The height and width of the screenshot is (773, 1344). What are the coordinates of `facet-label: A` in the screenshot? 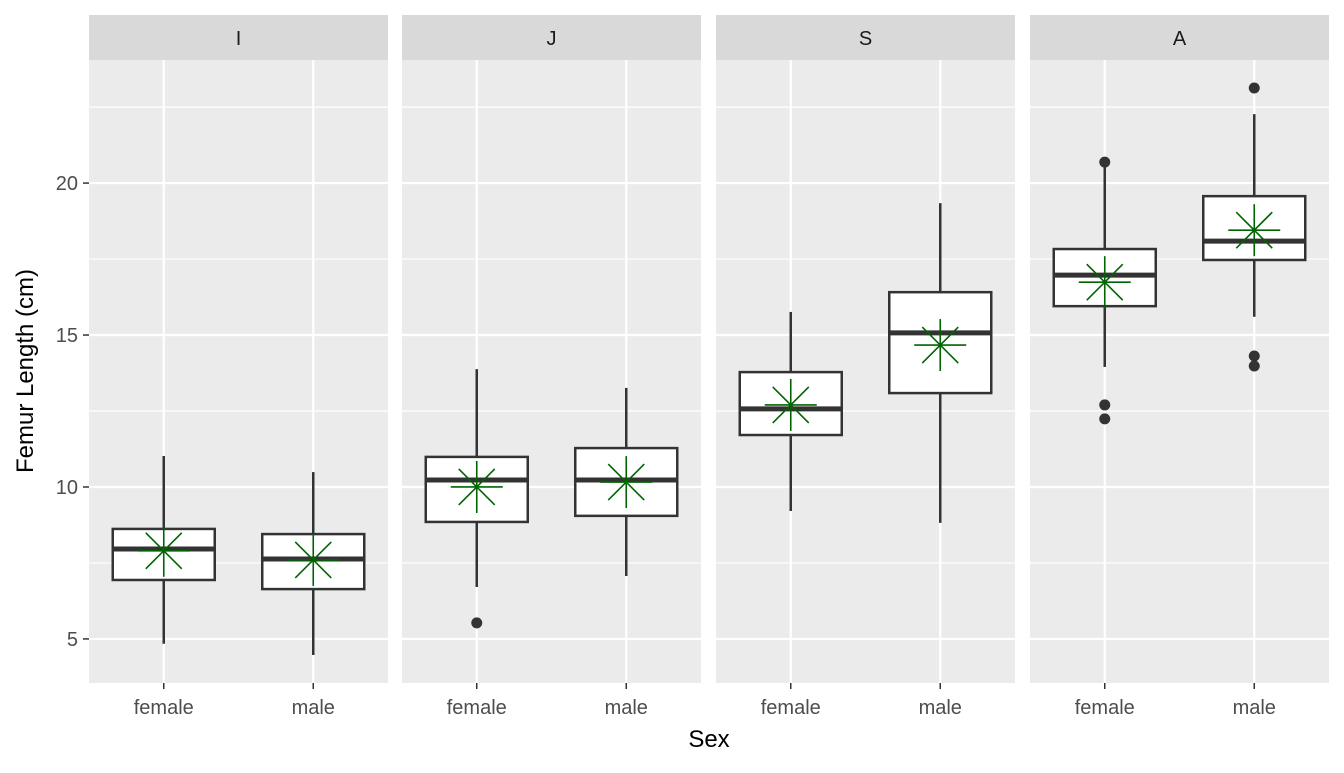 It's located at (1180, 39).